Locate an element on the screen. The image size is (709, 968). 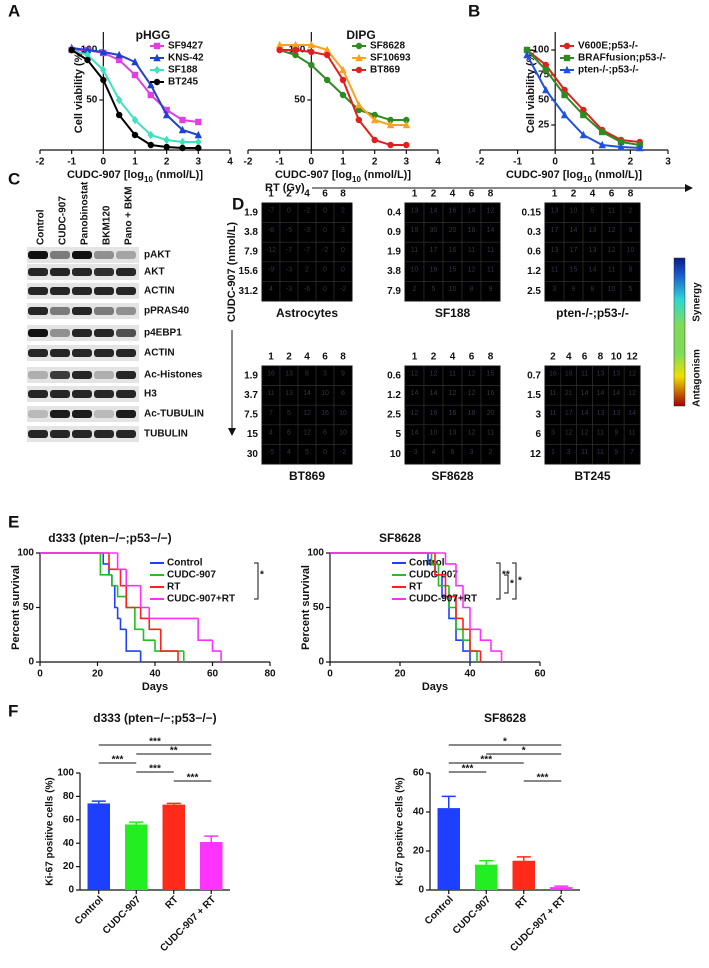
y-tick-label: 100 is located at coordinates (25, 553).